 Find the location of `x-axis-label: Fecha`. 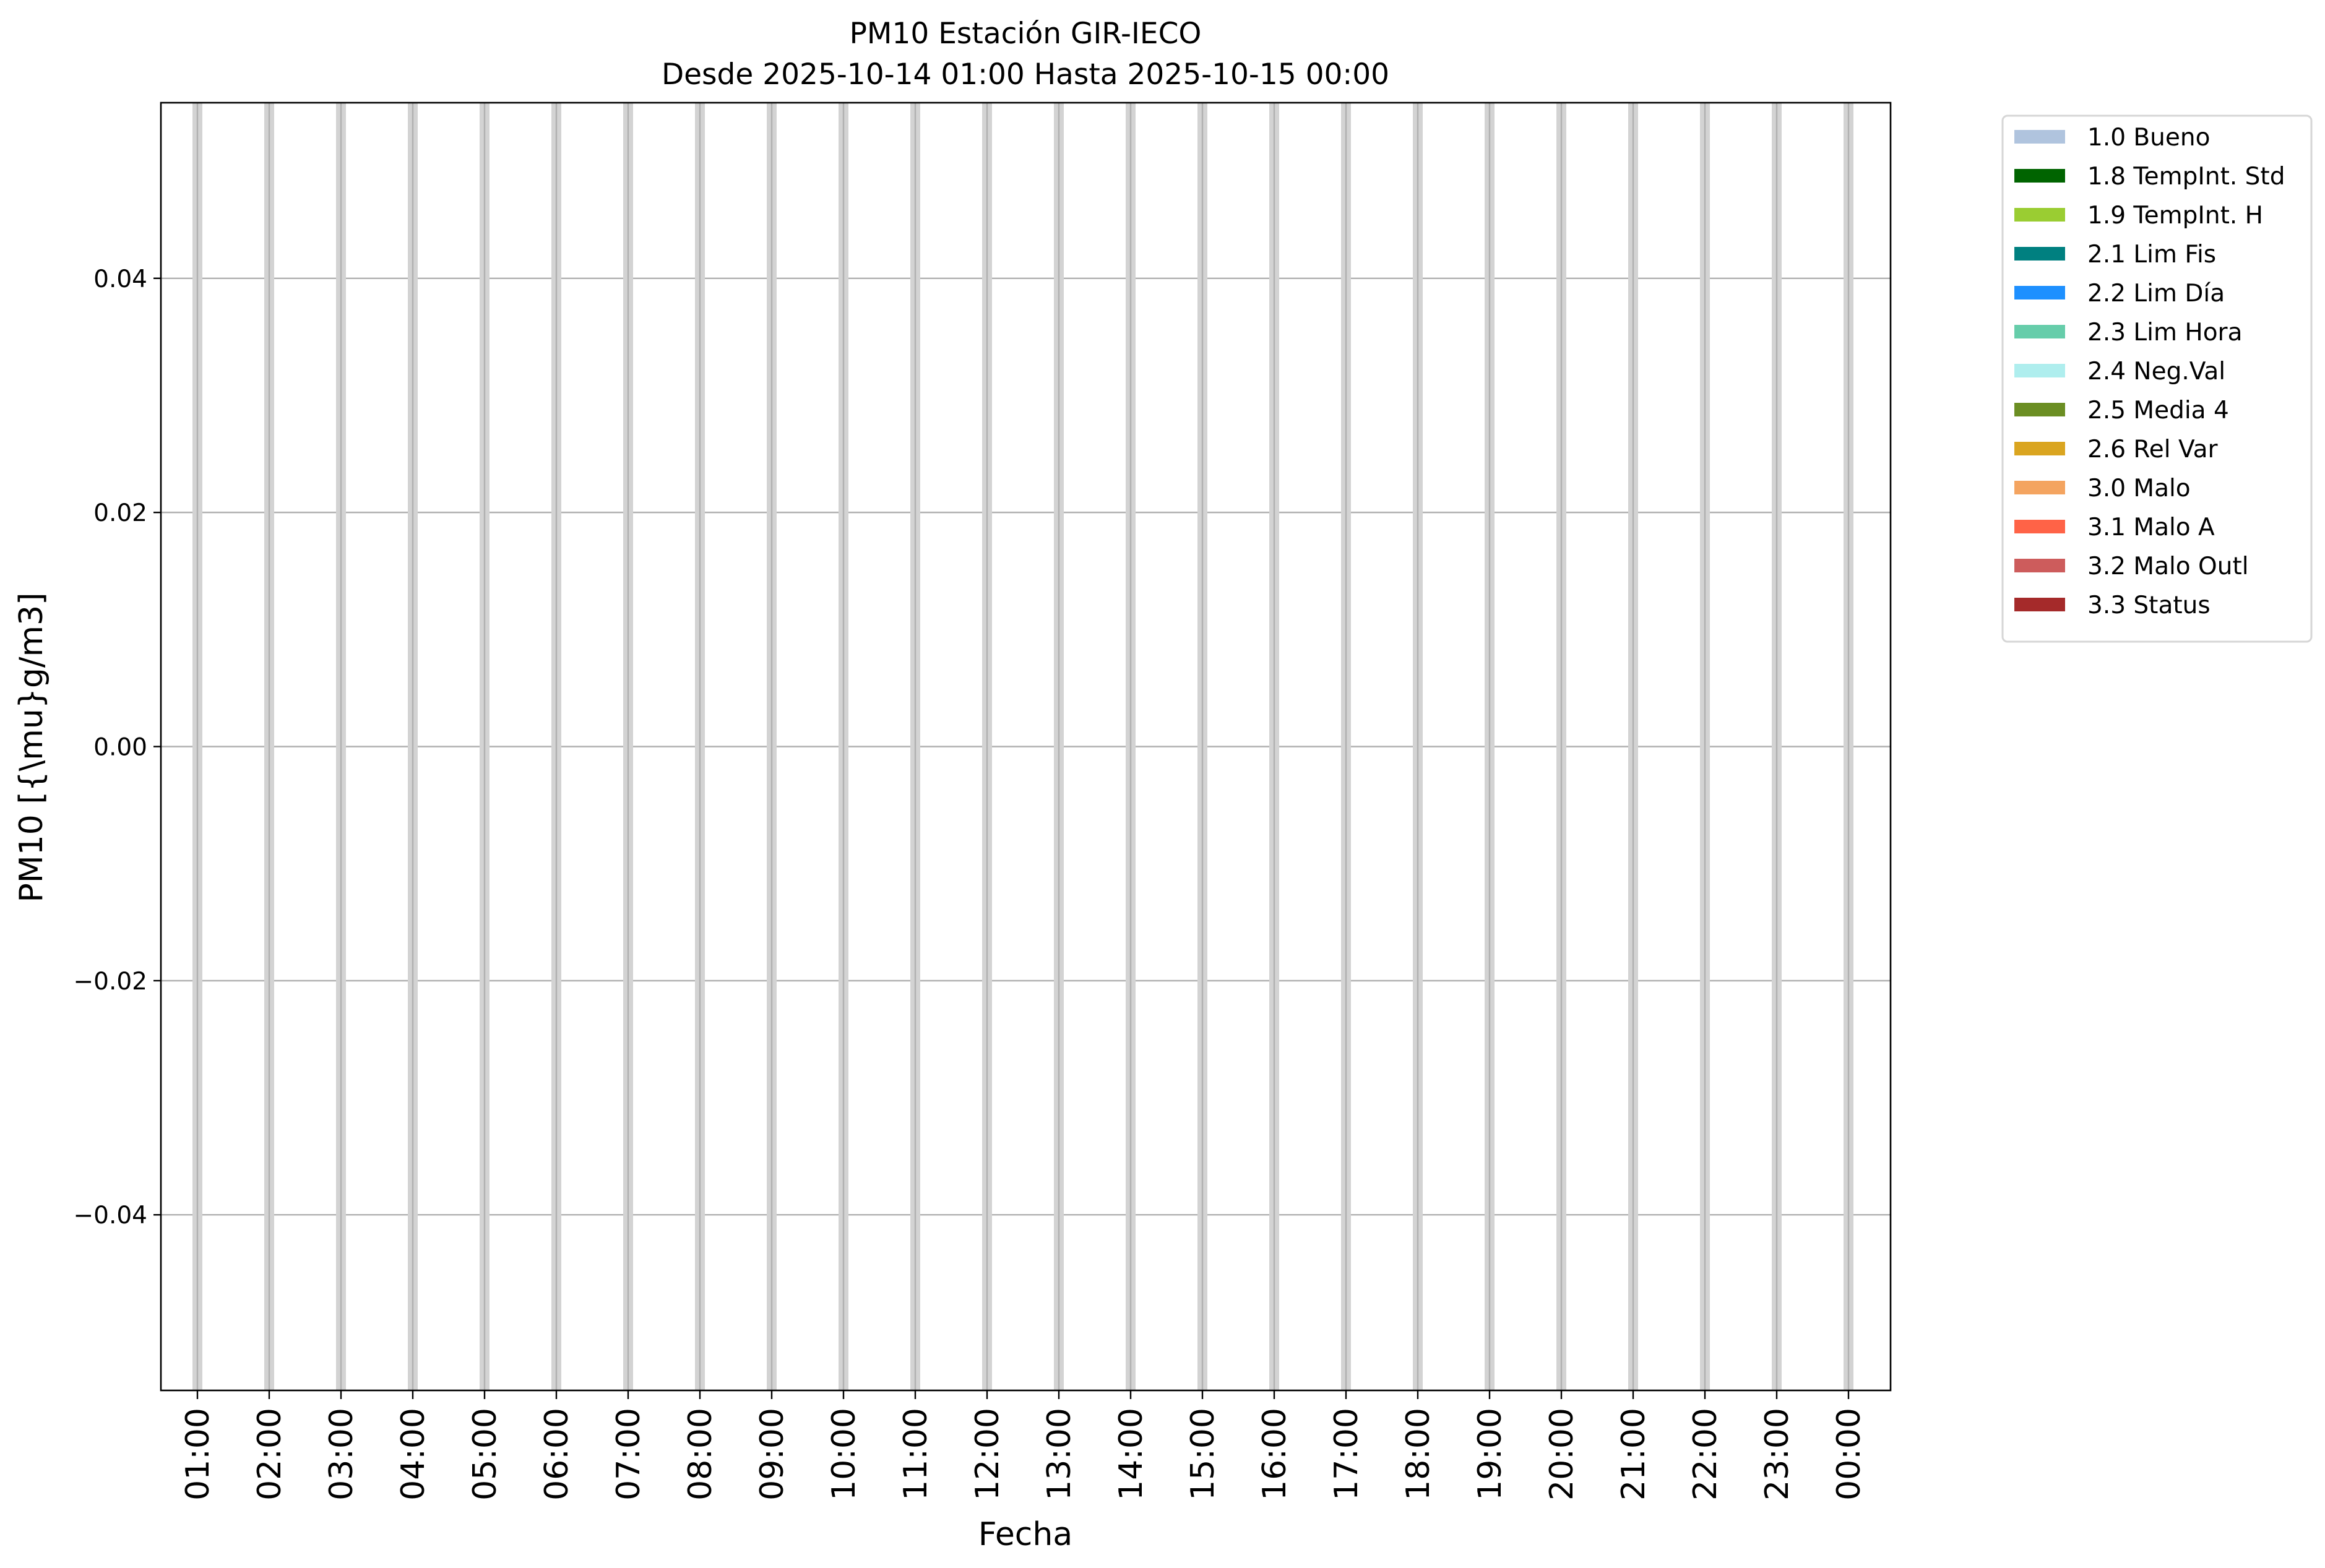

x-axis-label: Fecha is located at coordinates (1025, 1534).